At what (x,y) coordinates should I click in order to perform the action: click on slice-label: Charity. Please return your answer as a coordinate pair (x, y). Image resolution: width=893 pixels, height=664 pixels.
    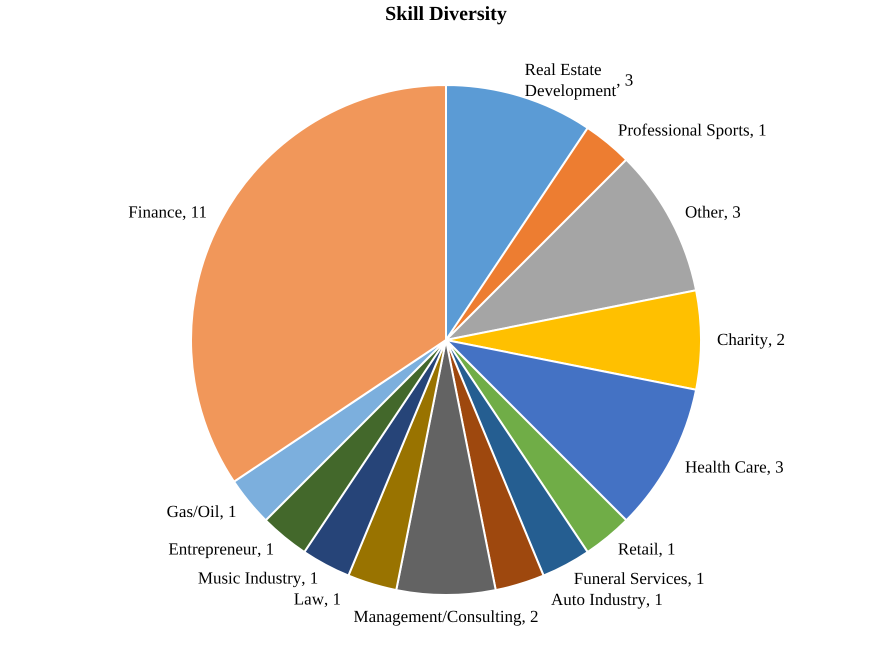
    Looking at the image, I should click on (742, 339).